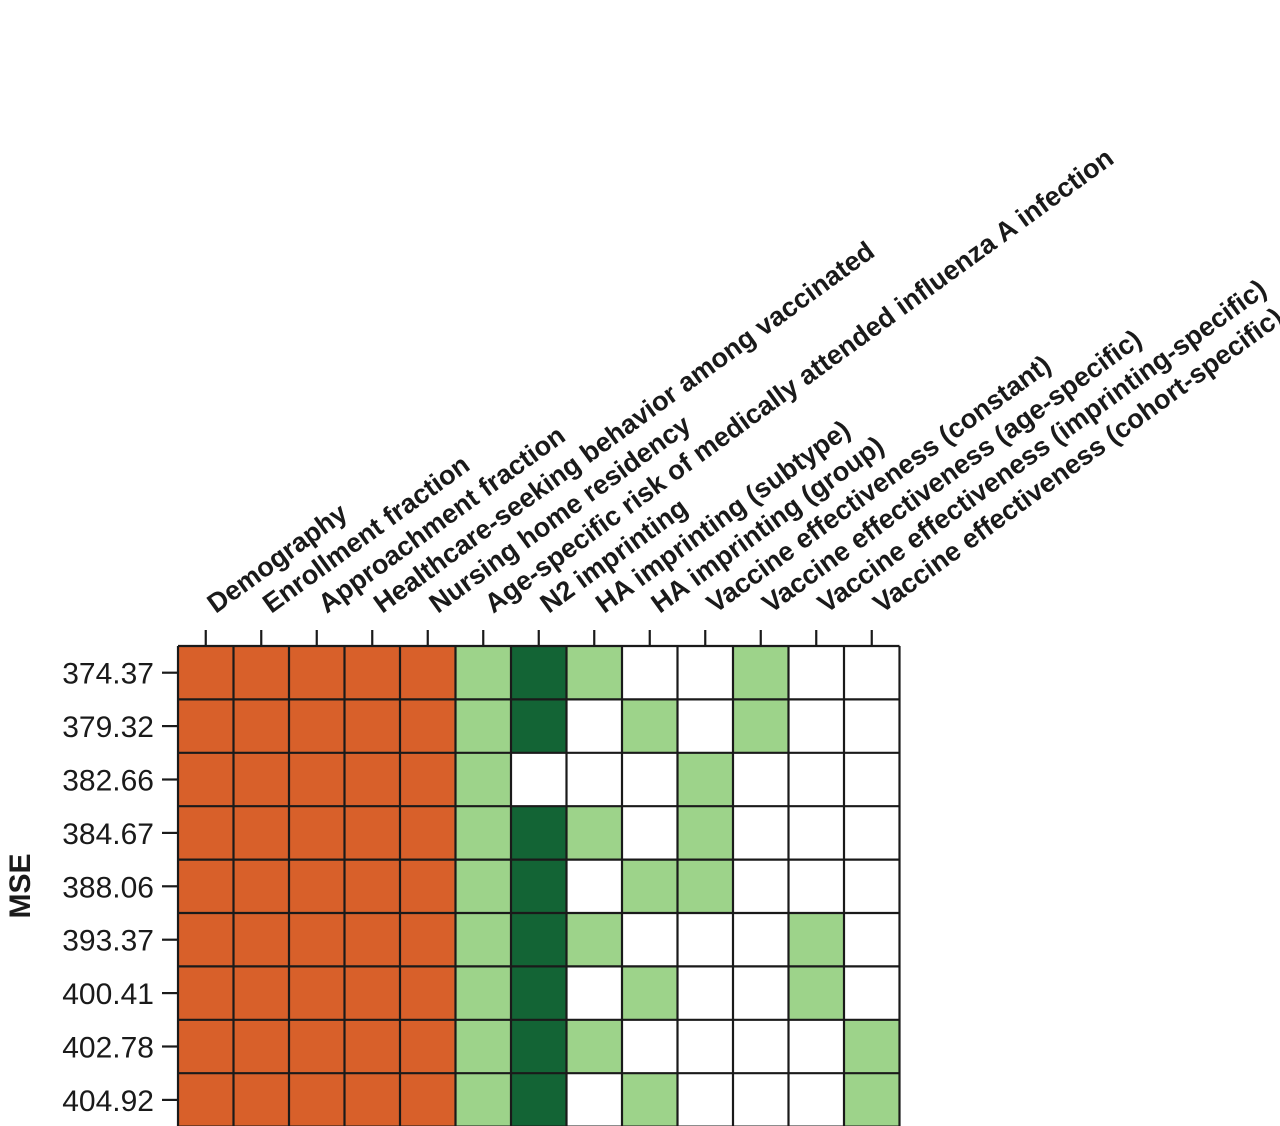  What do you see at coordinates (20, 885) in the screenshot?
I see `y-axis-title: MSE` at bounding box center [20, 885].